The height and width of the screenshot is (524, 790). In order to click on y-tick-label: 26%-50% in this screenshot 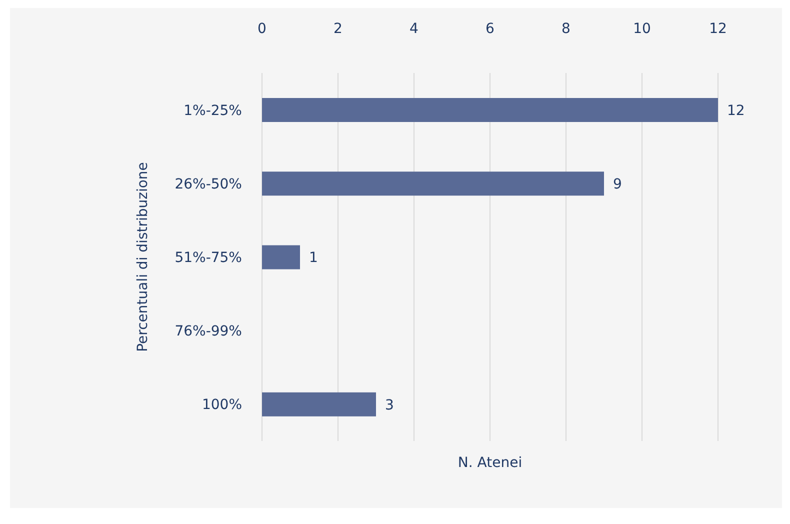, I will do `click(208, 184)`.